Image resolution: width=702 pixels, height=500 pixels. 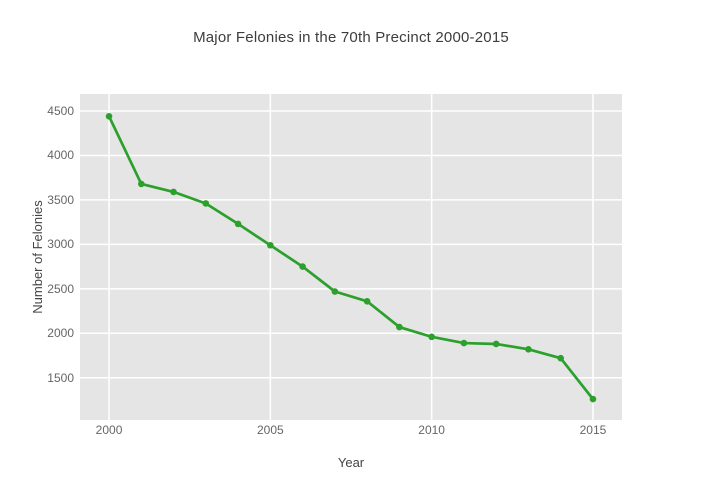 I want to click on y-tick-label: 2500, so click(x=60, y=288).